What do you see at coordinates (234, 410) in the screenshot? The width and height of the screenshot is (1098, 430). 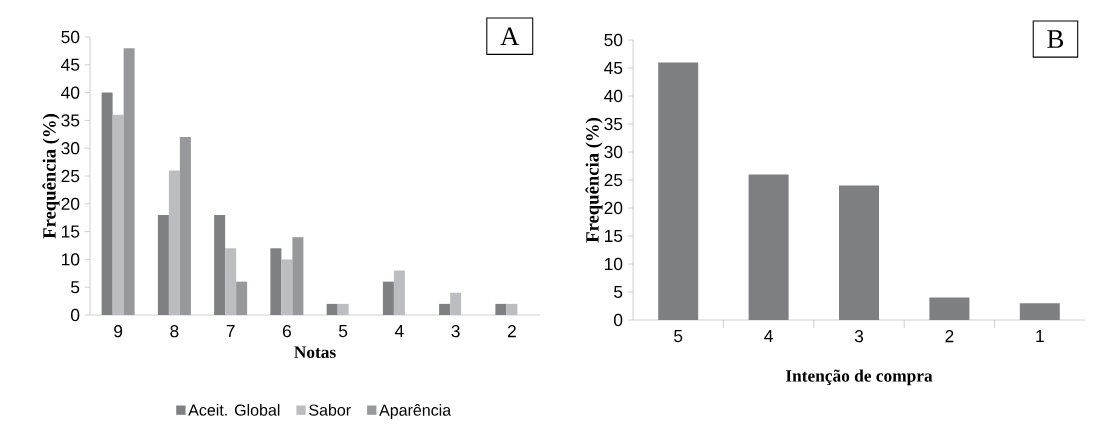 I see `legend-label: Aceit. Global` at bounding box center [234, 410].